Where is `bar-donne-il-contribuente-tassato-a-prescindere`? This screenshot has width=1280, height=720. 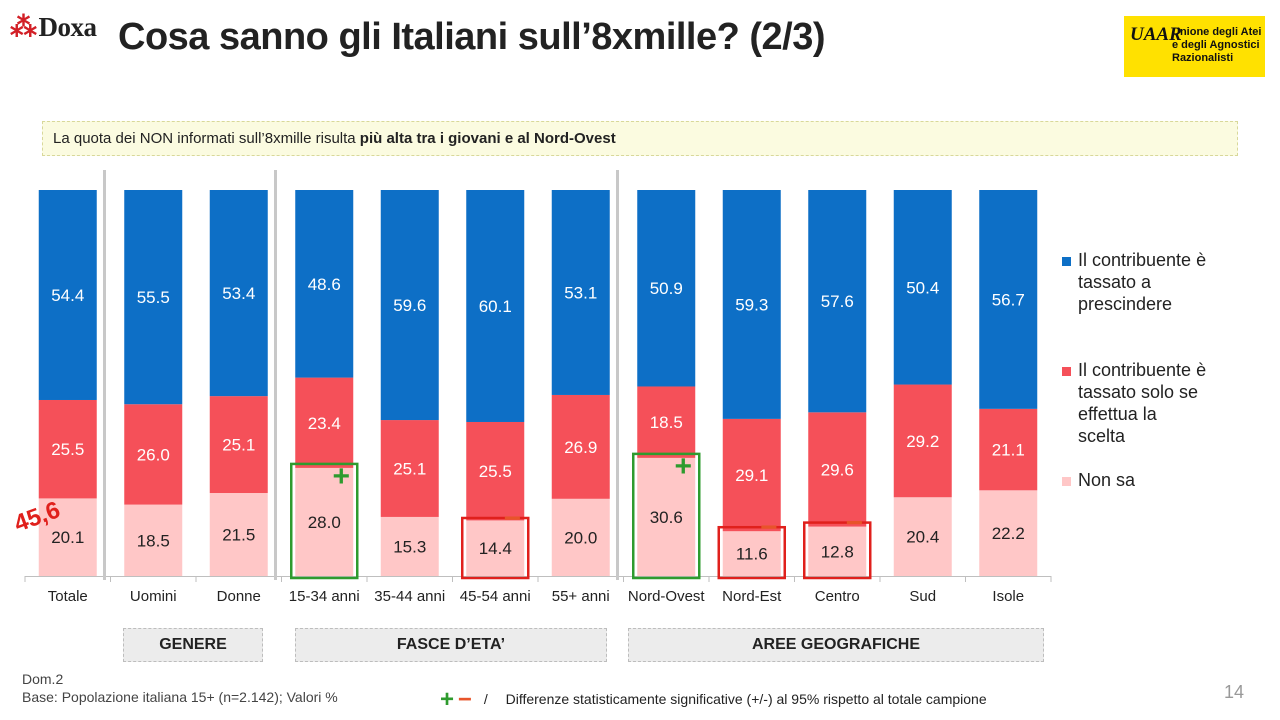 bar-donne-il-contribuente-tassato-a-prescindere is located at coordinates (238, 293).